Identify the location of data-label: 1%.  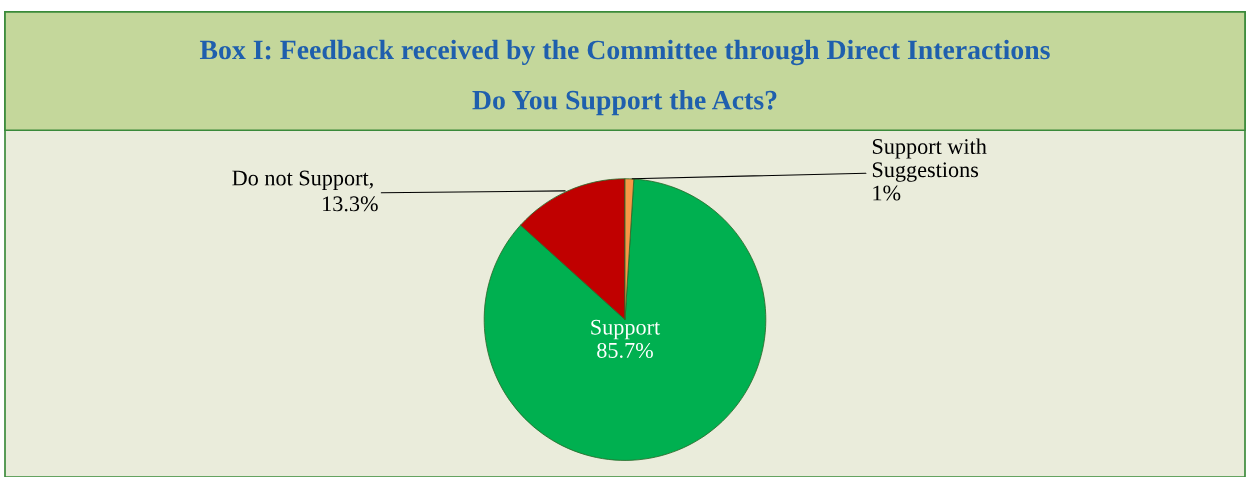
(887, 193).